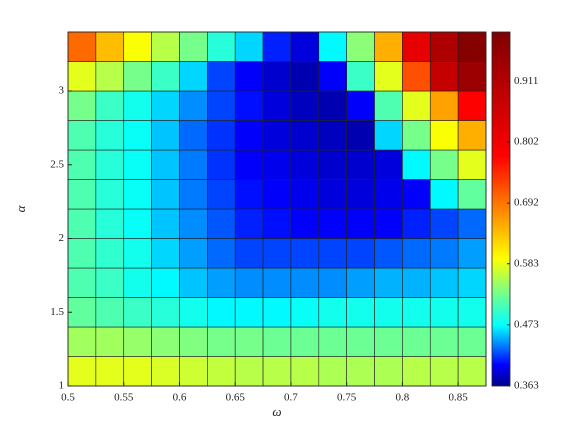 The width and height of the screenshot is (581, 436). I want to click on x-tick-label: 0.55, so click(124, 398).